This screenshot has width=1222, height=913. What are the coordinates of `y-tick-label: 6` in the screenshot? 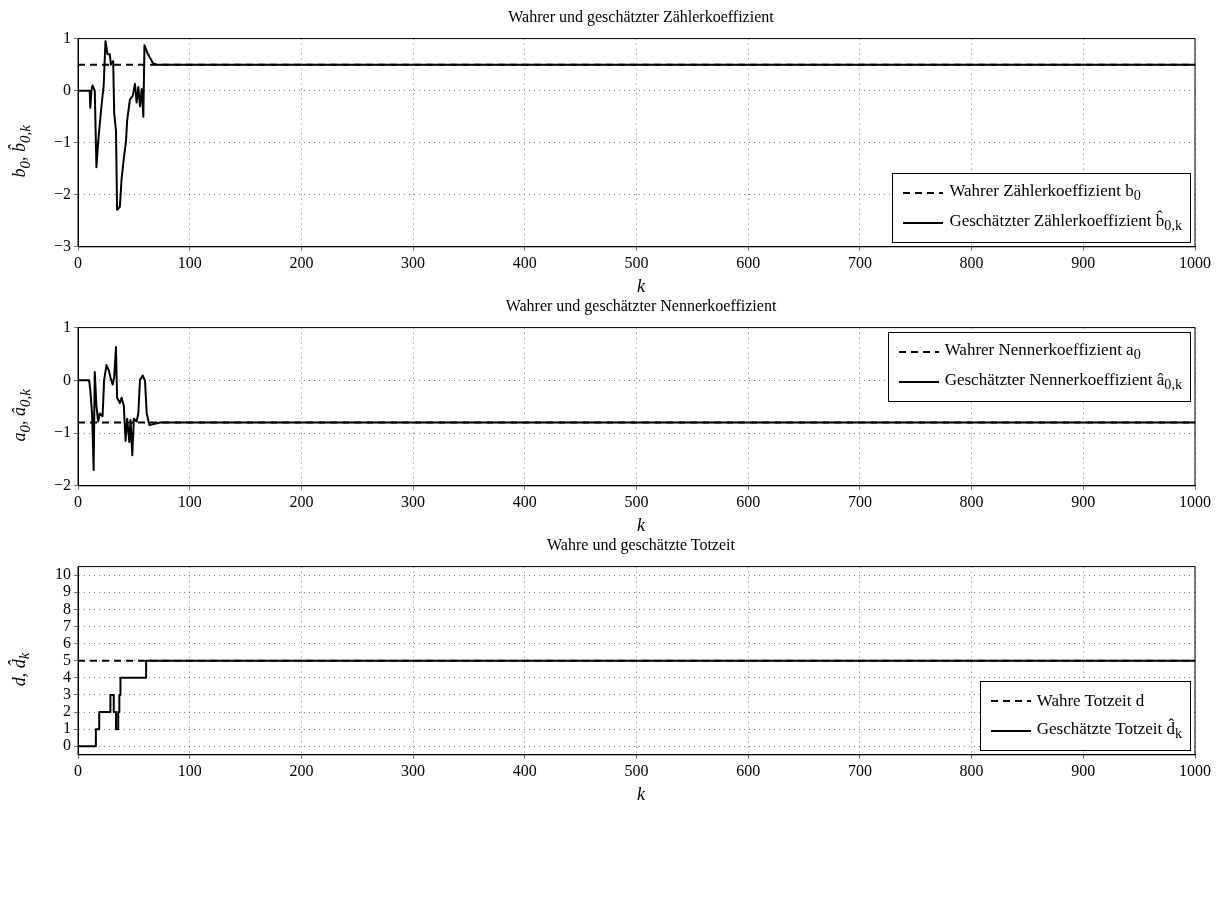 It's located at (67, 642).